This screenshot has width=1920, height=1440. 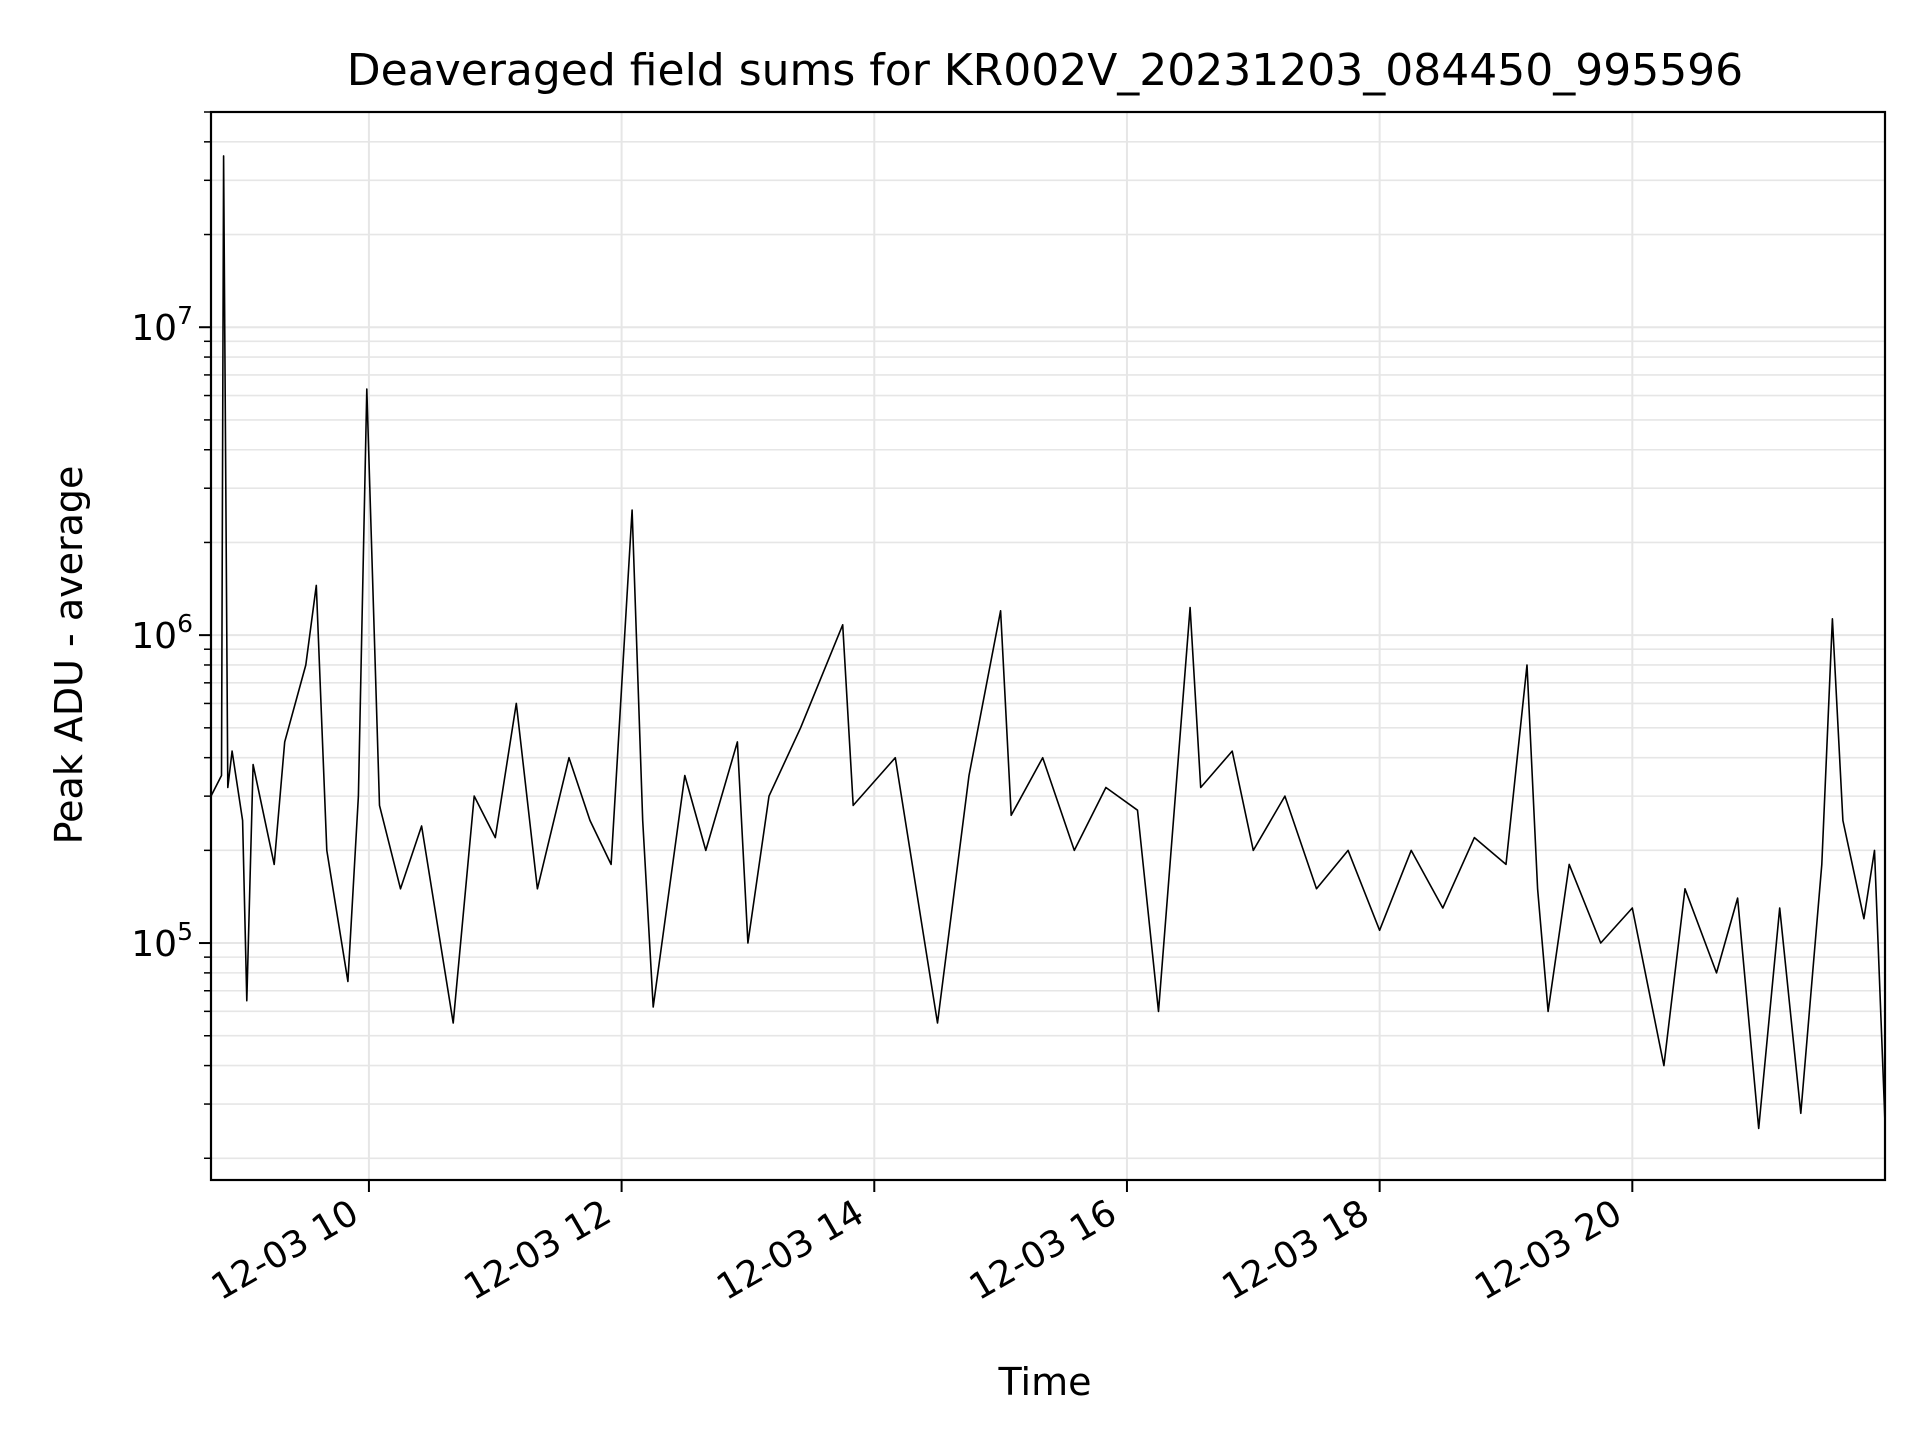 I want to click on y-axis-label: Peak ADU - average, so click(x=69, y=655).